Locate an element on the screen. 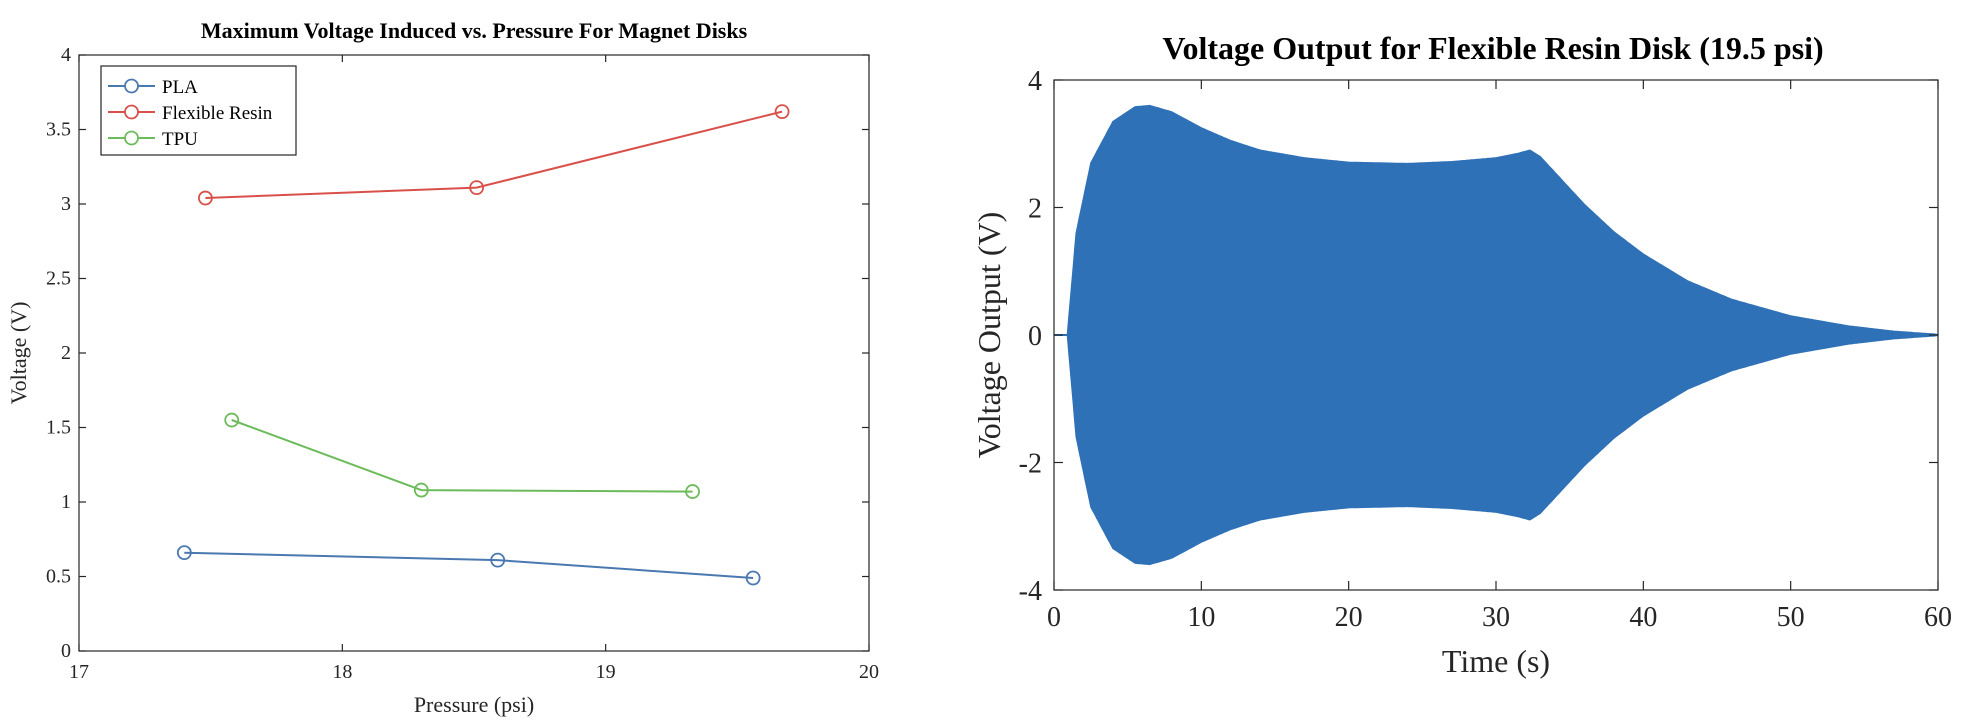 The image size is (1976, 724). left-x-tick-label: 20 is located at coordinates (869, 672).